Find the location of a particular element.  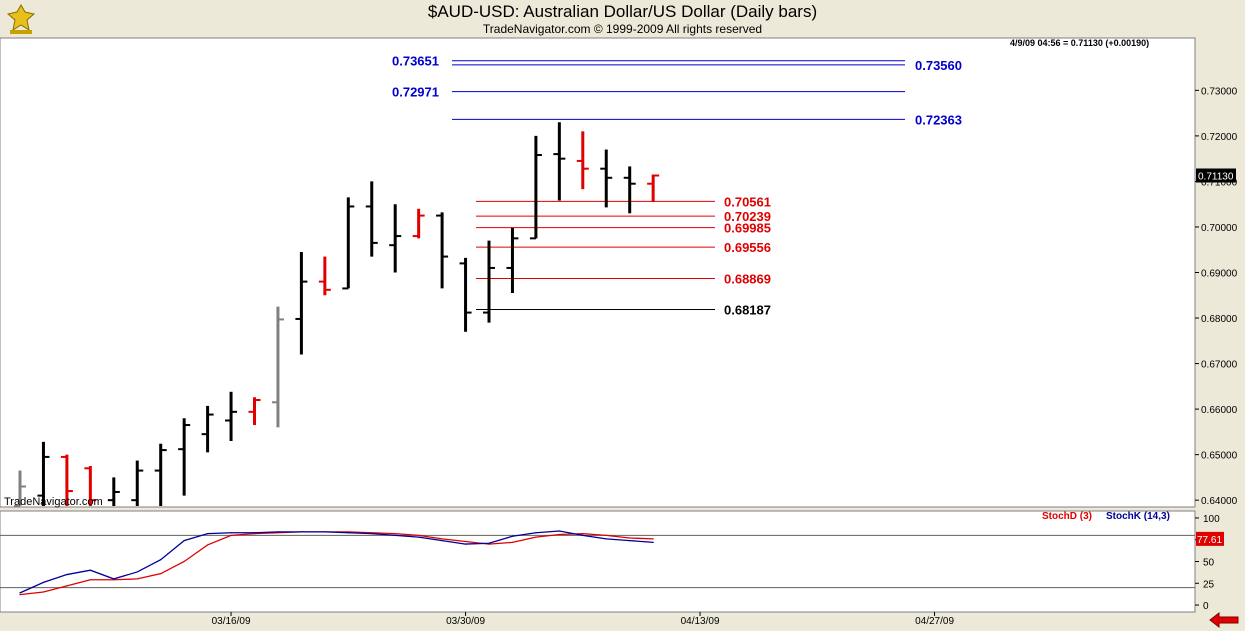

last-price-label: 0.71130 is located at coordinates (1216, 177).